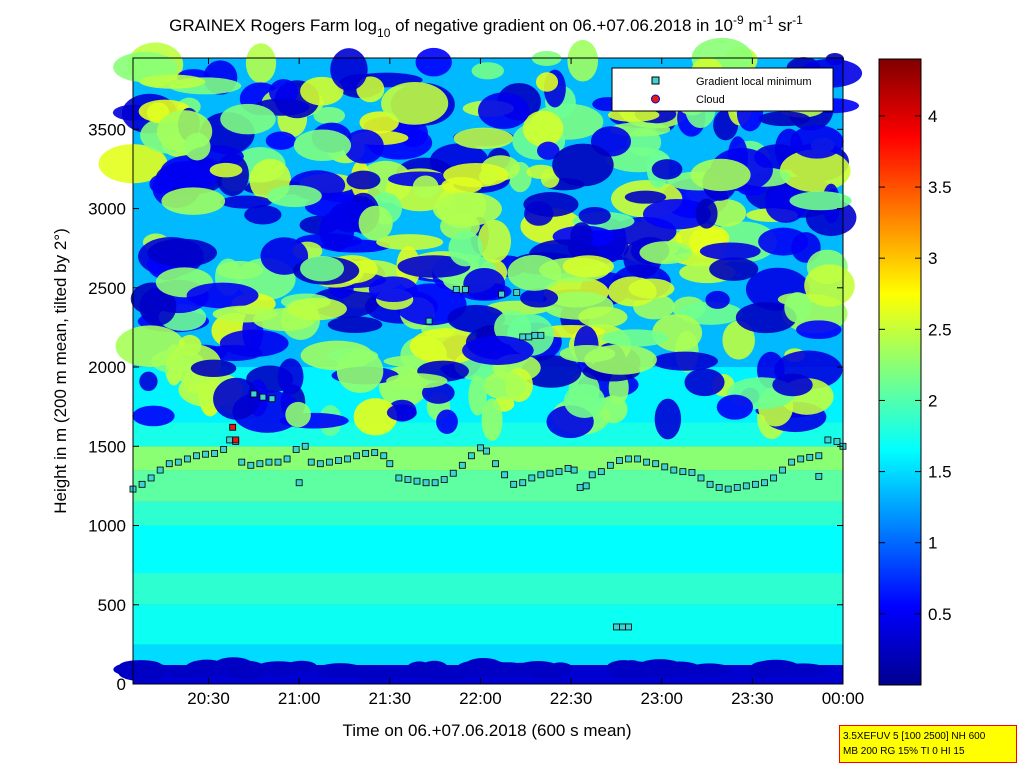 The width and height of the screenshot is (1024, 767). Describe the element at coordinates (843, 698) in the screenshot. I see `x-tick-label: 00:00` at that location.